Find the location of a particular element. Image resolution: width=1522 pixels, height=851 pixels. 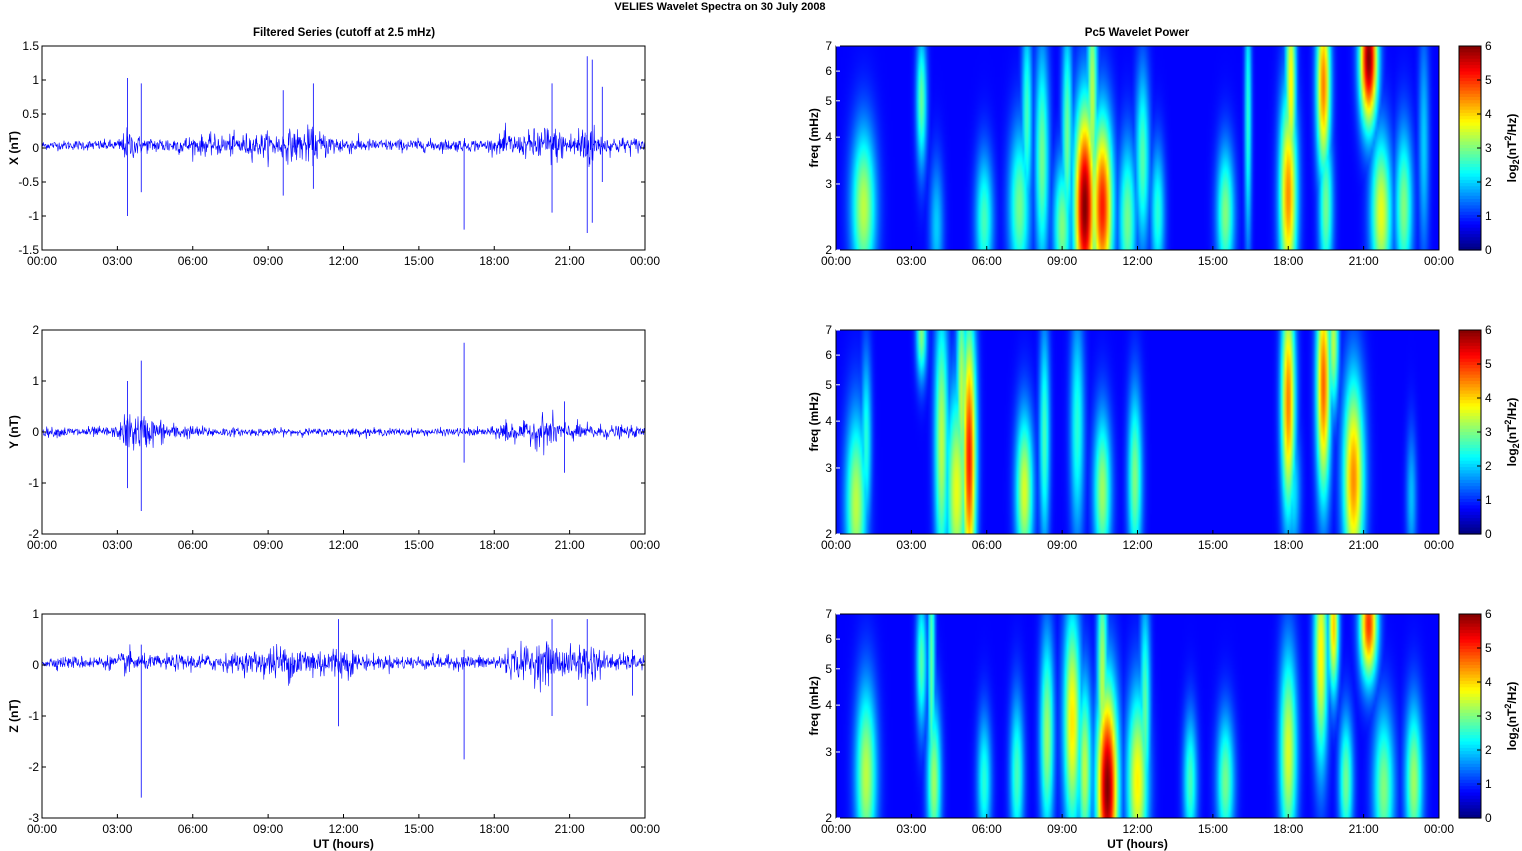

z-wavelet-xtick-label: 06:00 is located at coordinates (987, 829).